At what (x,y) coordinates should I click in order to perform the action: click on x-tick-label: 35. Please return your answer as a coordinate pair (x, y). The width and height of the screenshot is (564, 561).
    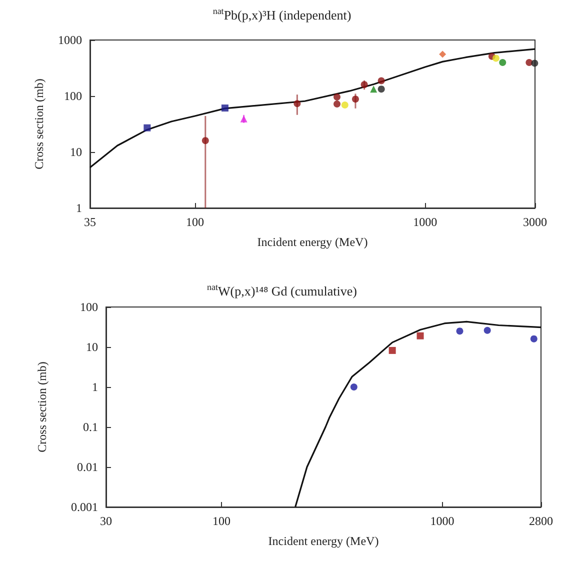
    Looking at the image, I should click on (90, 222).